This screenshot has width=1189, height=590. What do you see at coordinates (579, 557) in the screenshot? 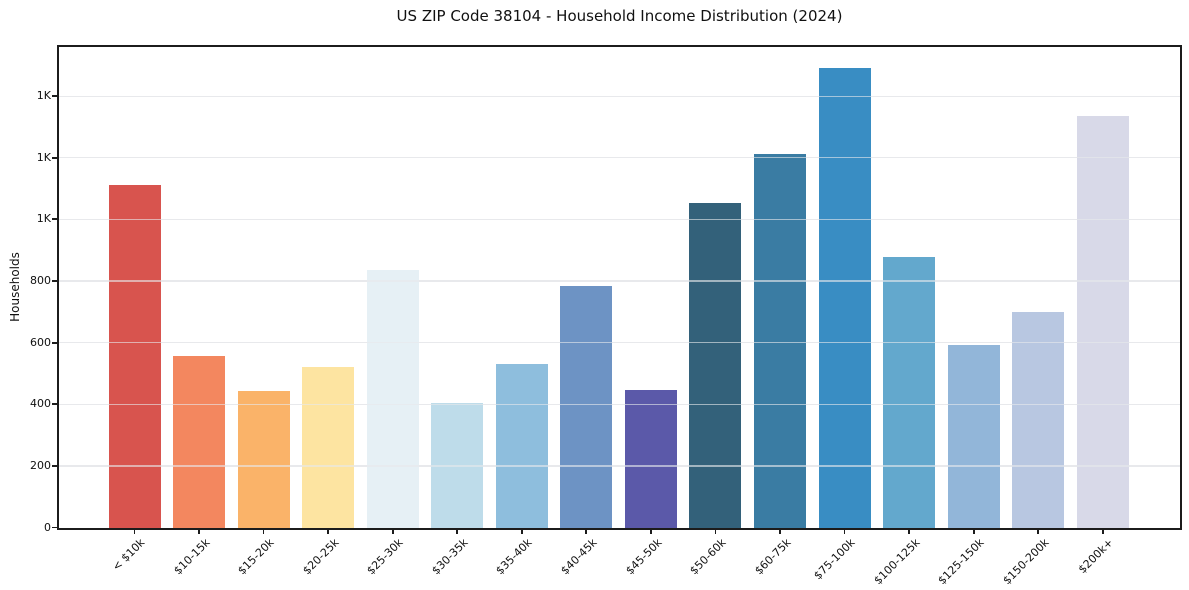
I see `x-tick-label: $40-45k` at bounding box center [579, 557].